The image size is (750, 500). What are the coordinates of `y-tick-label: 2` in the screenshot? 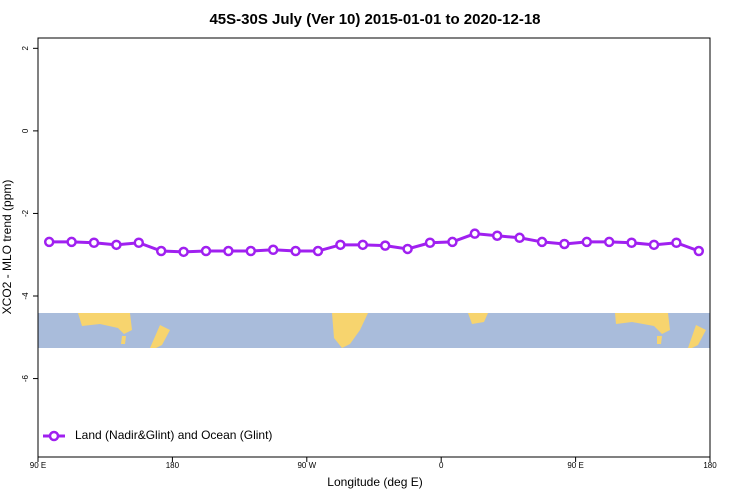 It's located at (25, 48).